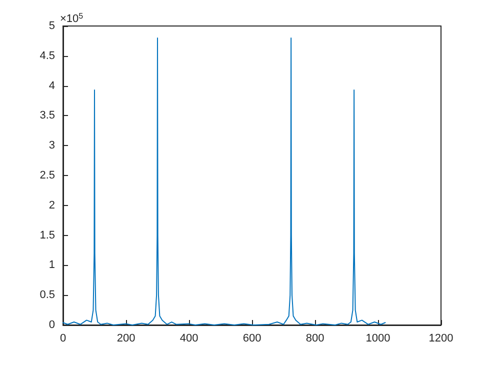 Image resolution: width=487 pixels, height=366 pixels. I want to click on y-tick-label: 1, so click(51, 265).